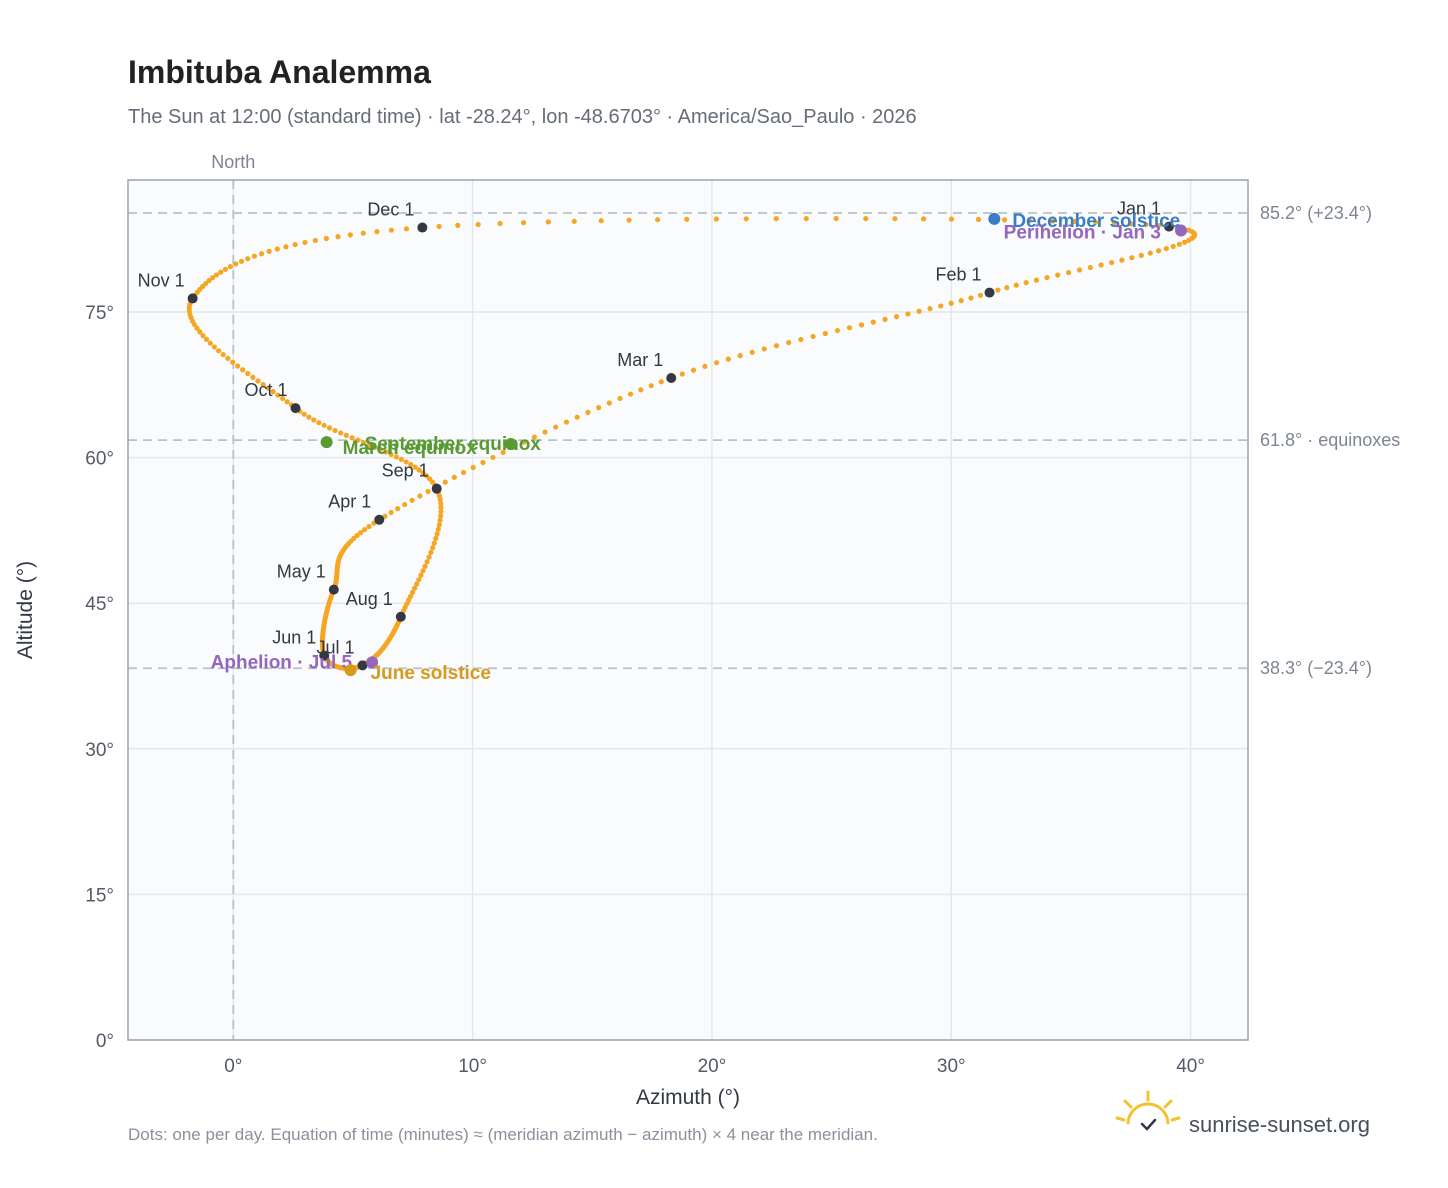 The height and width of the screenshot is (1188, 1448). Describe the element at coordinates (99, 750) in the screenshot. I see `y-tick-label: 30°` at that location.